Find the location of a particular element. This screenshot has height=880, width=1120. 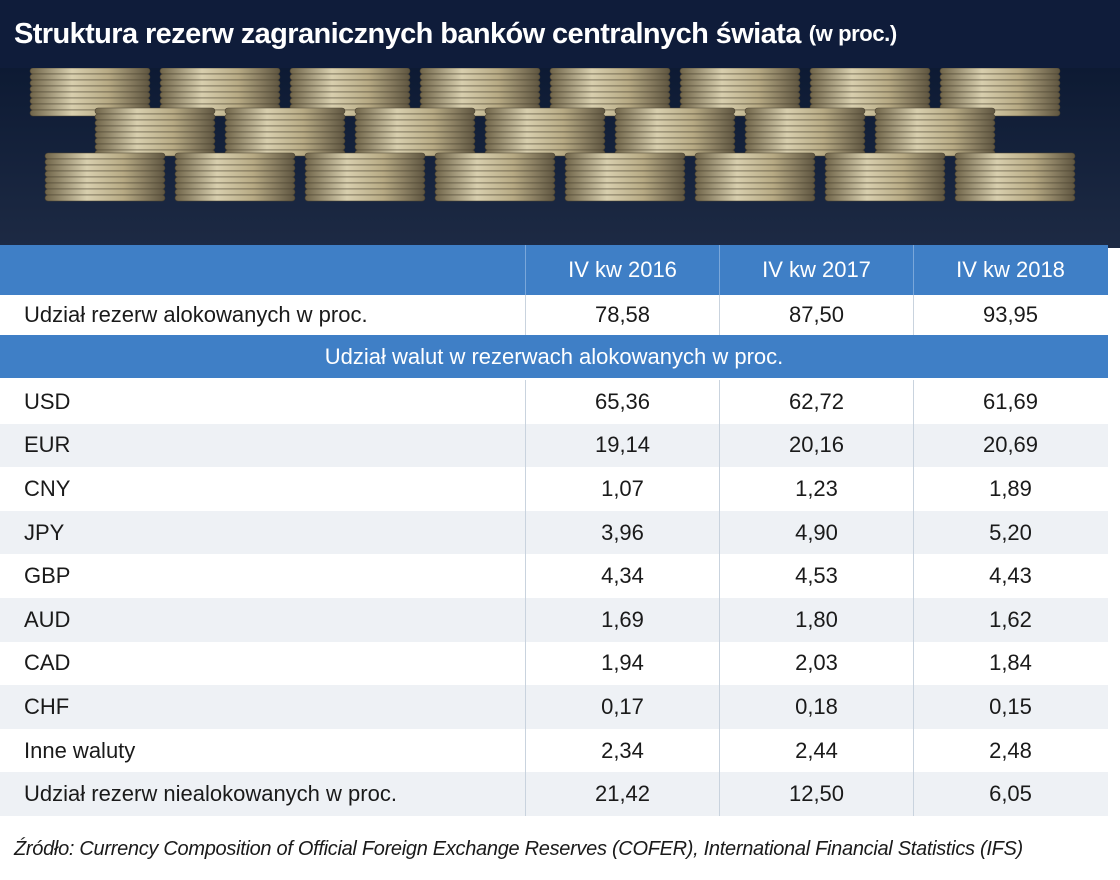

table-row: CHF 0,17 0,18 0,15 is located at coordinates (554, 707).